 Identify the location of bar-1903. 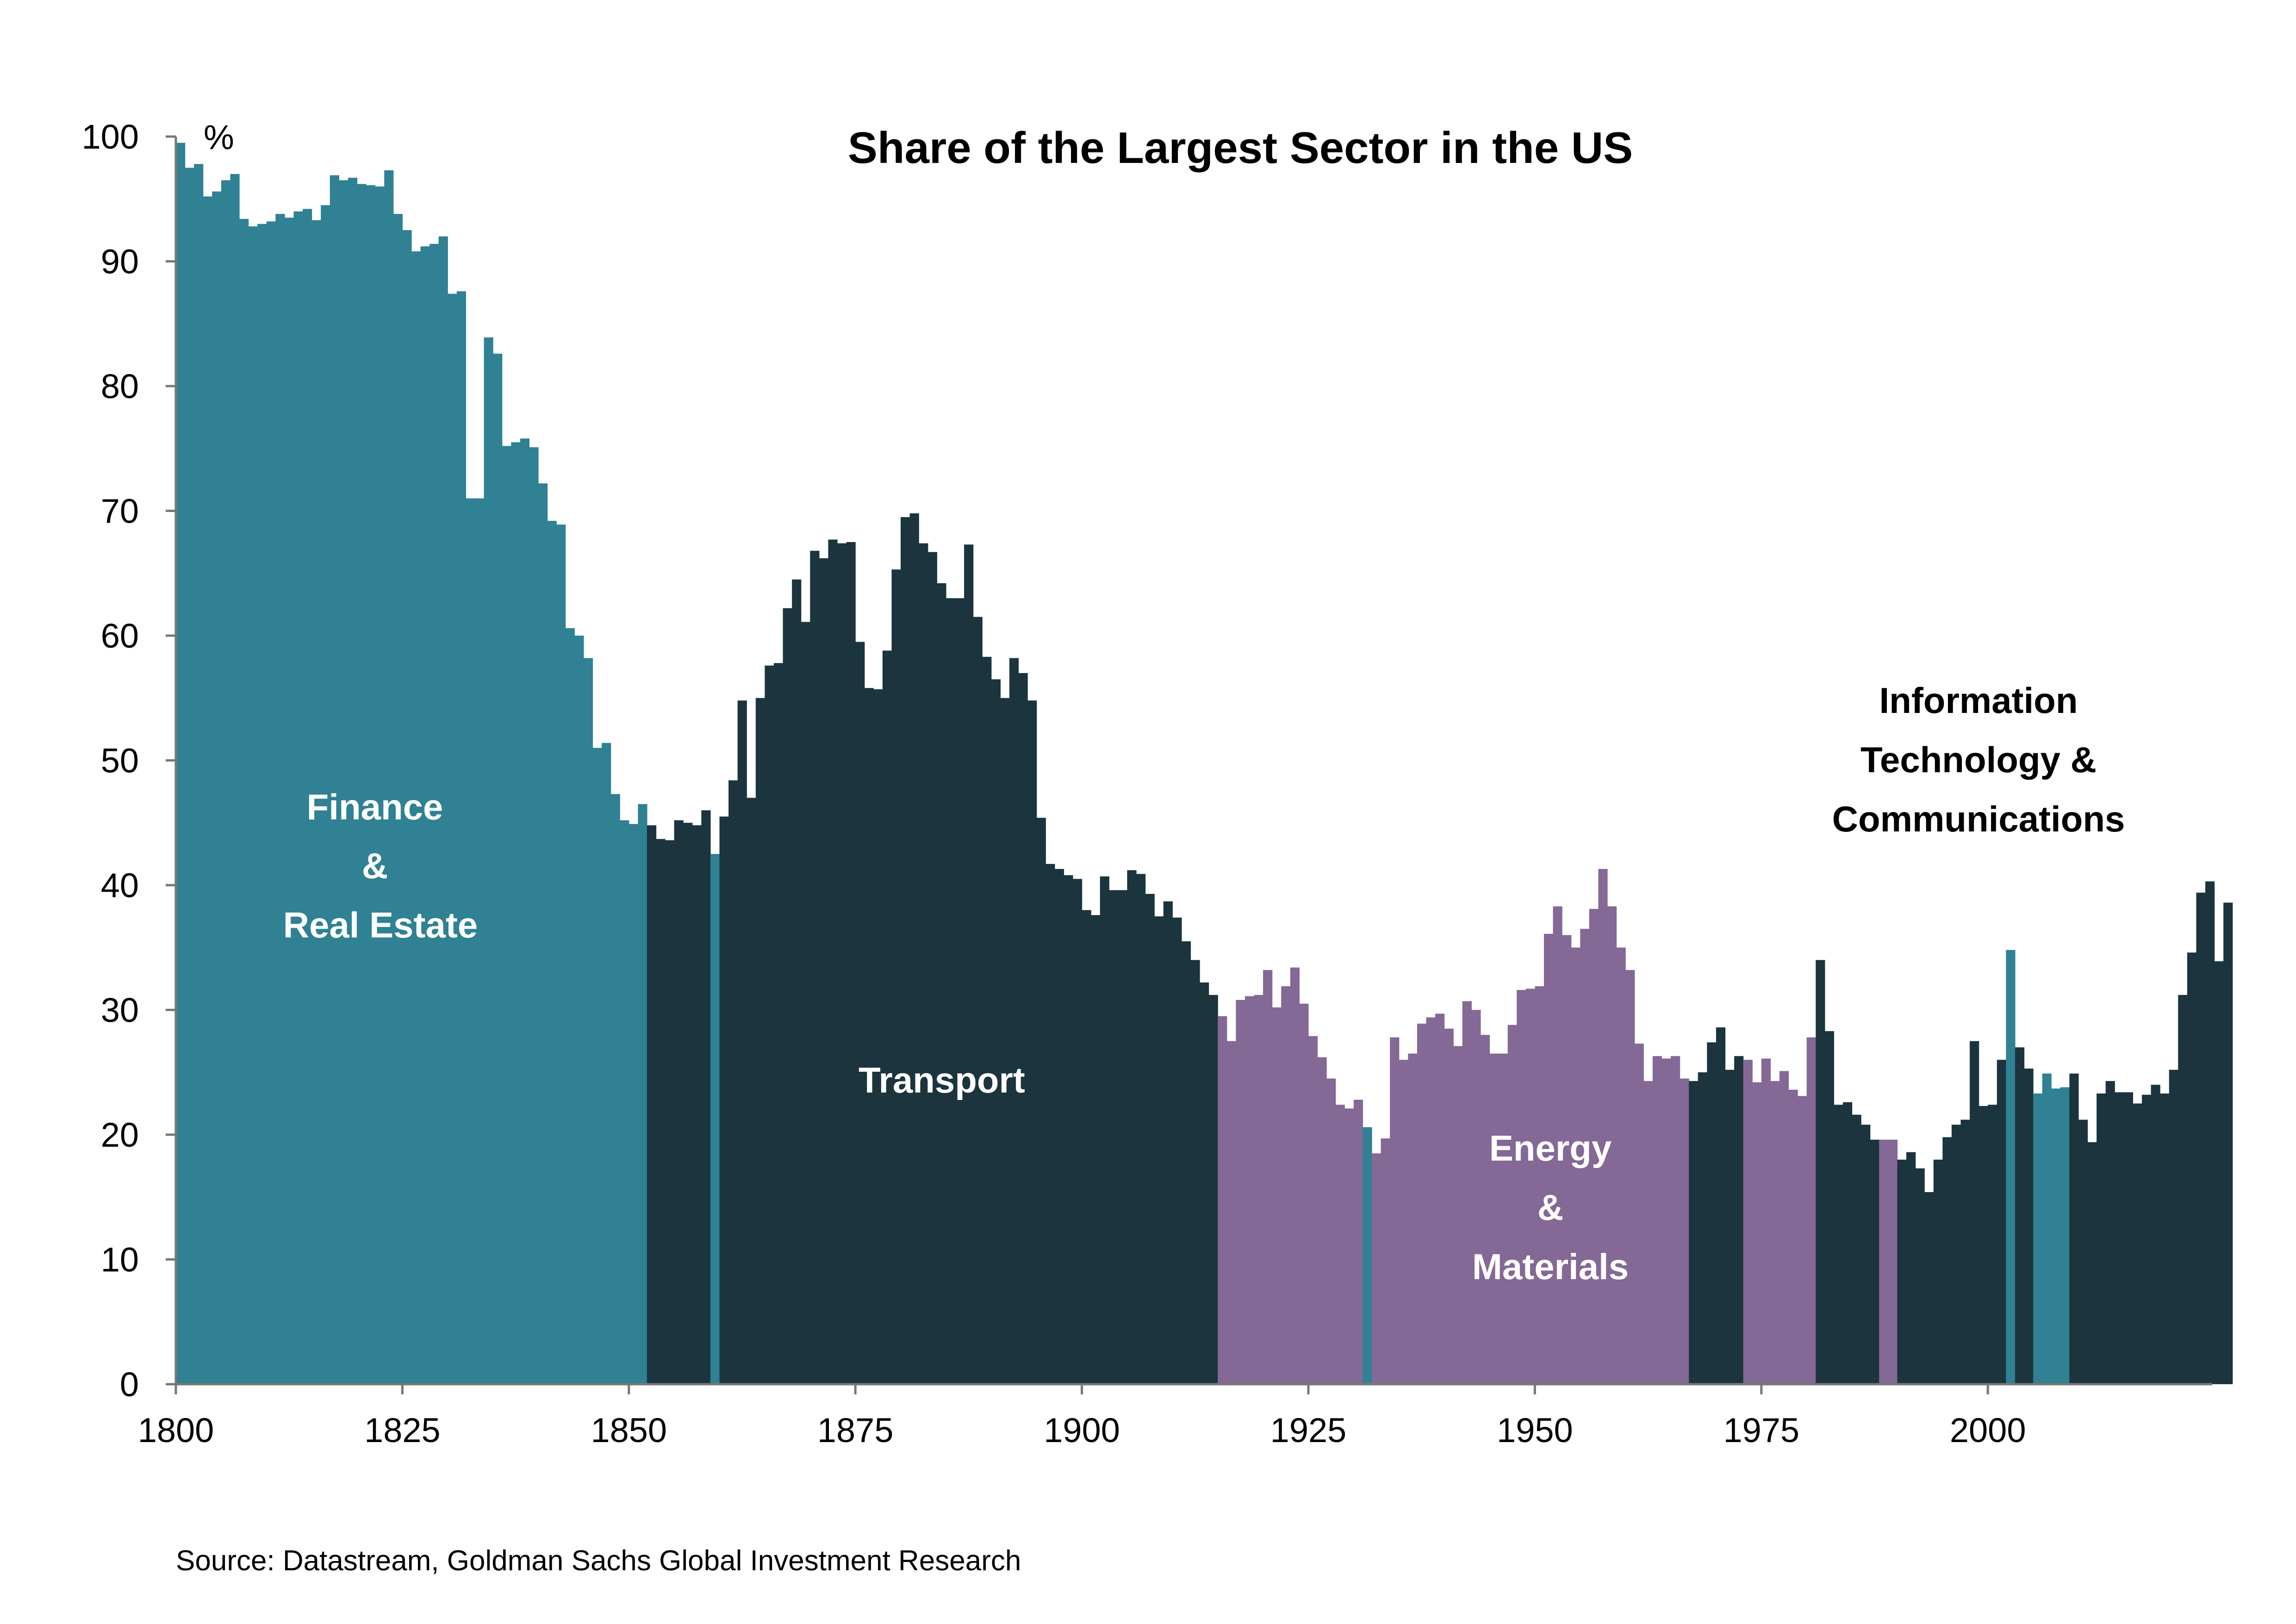
(1114, 1137).